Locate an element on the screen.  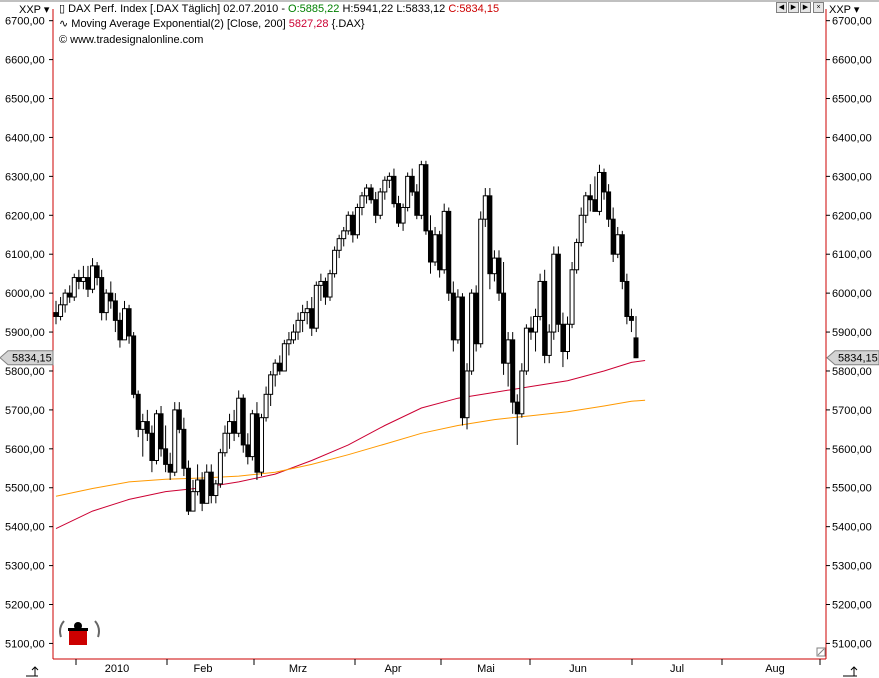
y-tick-label-right: 5100,00 is located at coordinates (852, 644).